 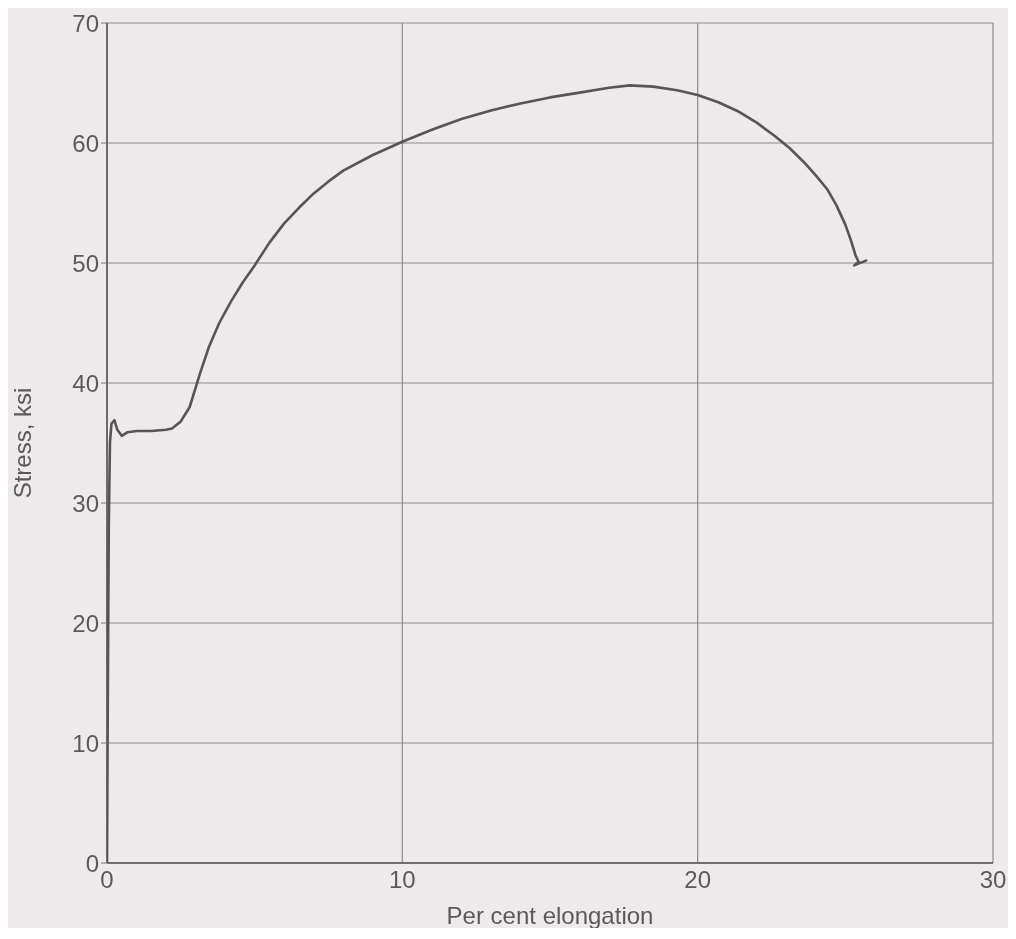 I want to click on y-tick-label: 10, so click(x=85, y=743).